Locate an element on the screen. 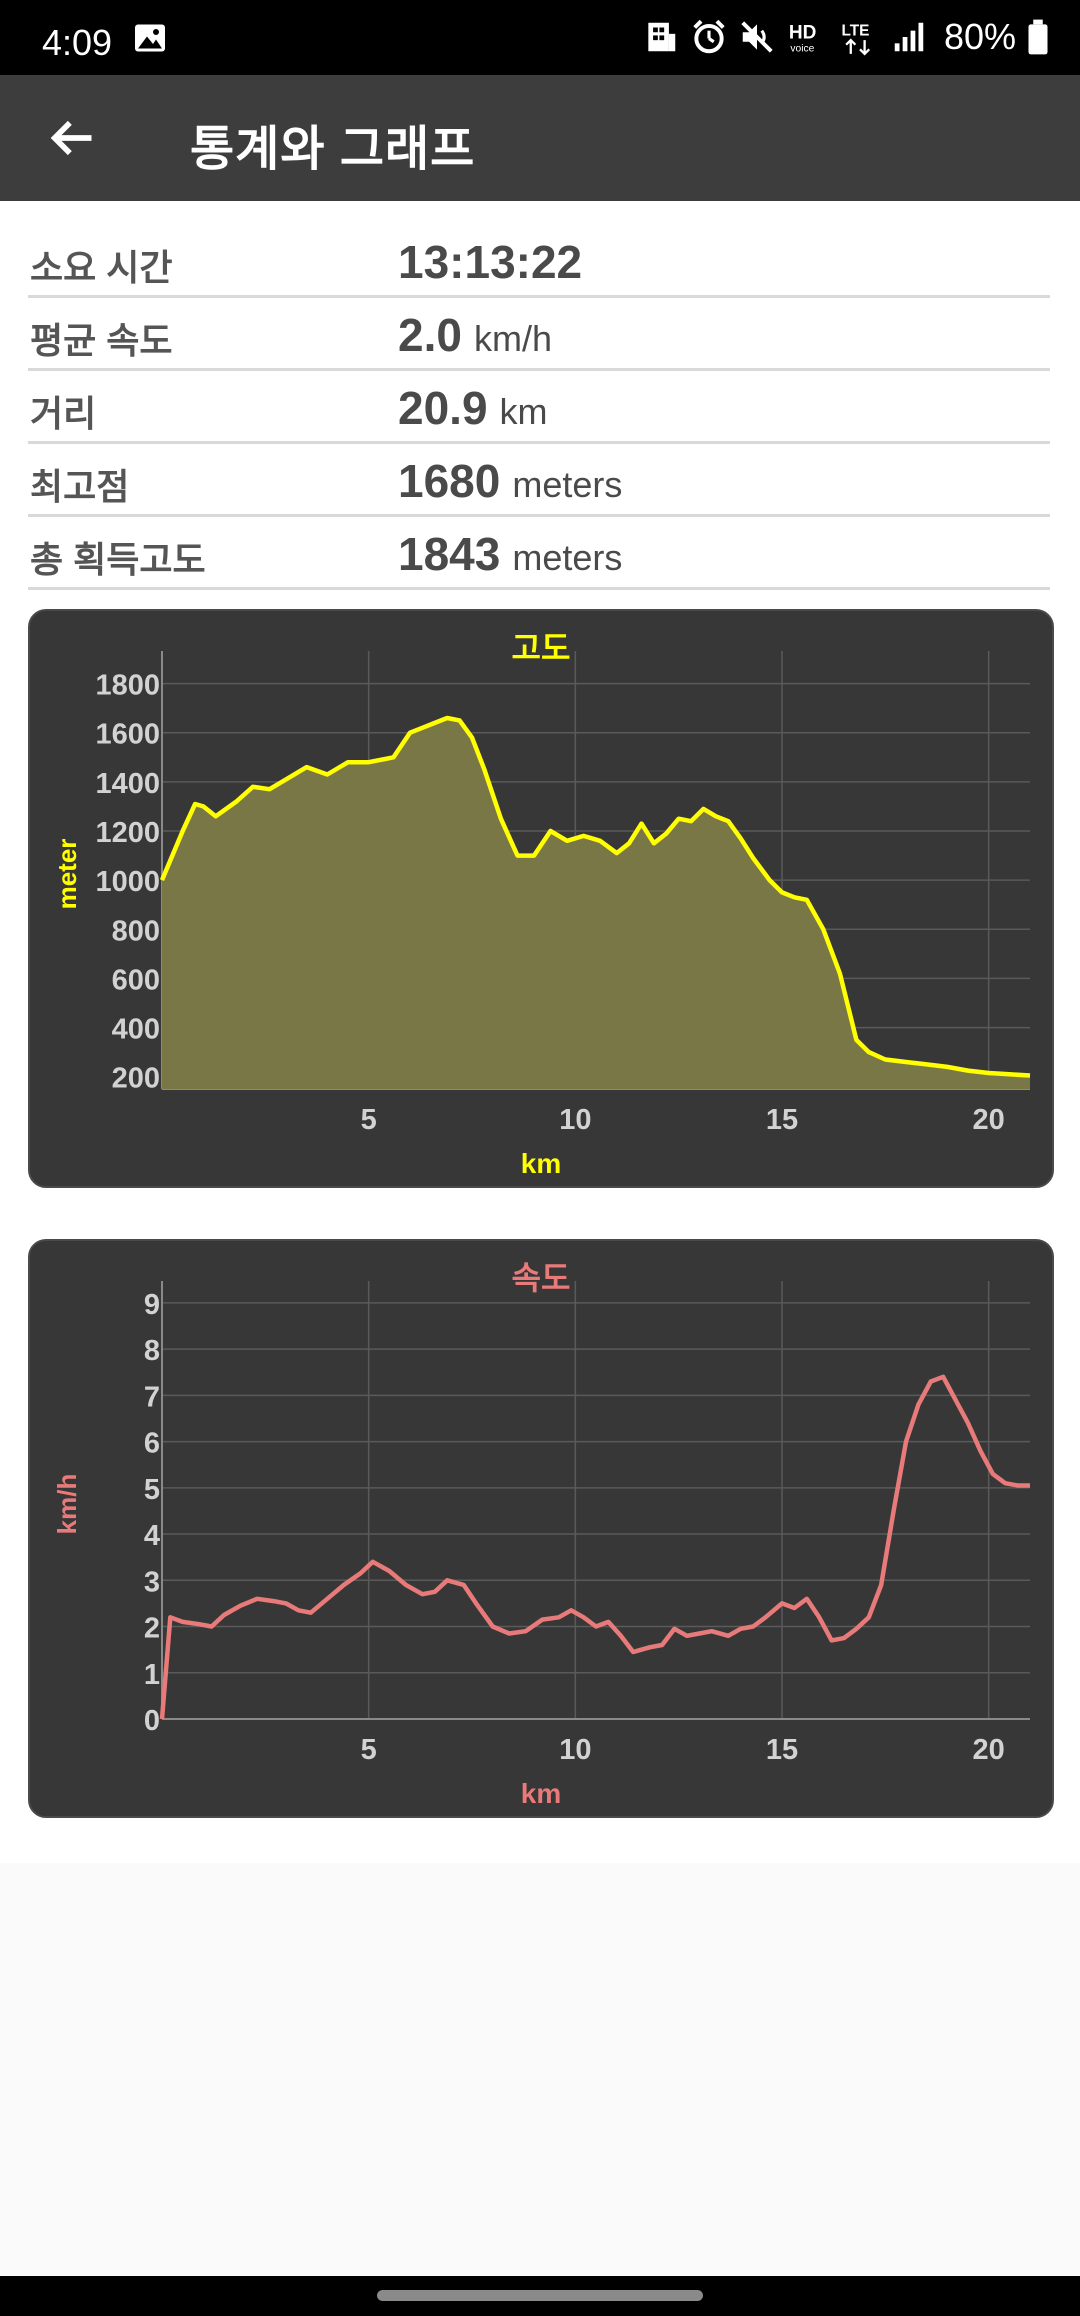 This screenshot has height=2316, width=1080. y-tick-label: 7 is located at coordinates (152, 1397).